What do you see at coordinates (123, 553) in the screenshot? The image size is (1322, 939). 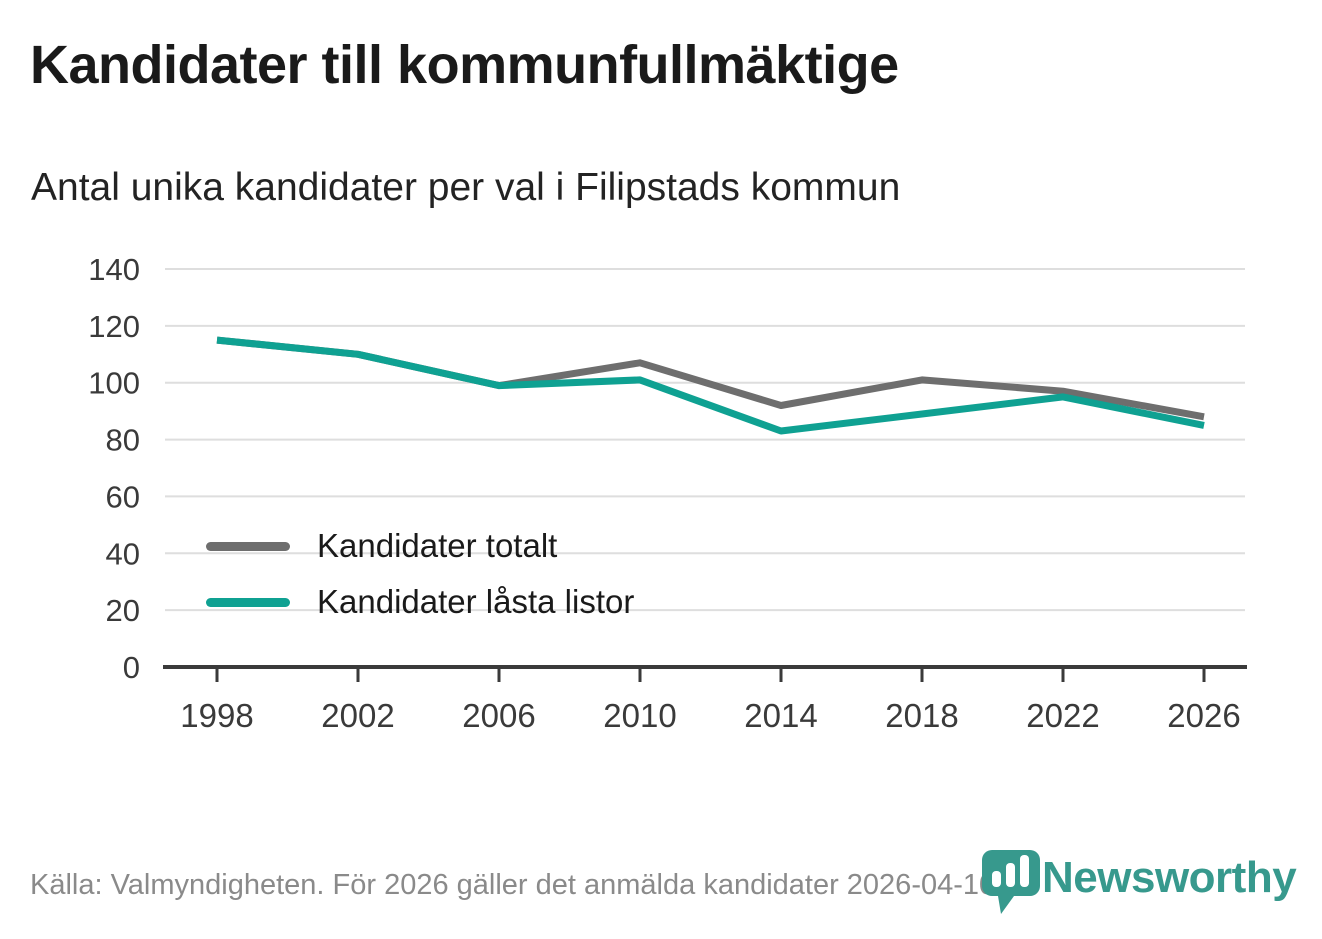 I see `y-axis-tick-label: 40` at bounding box center [123, 553].